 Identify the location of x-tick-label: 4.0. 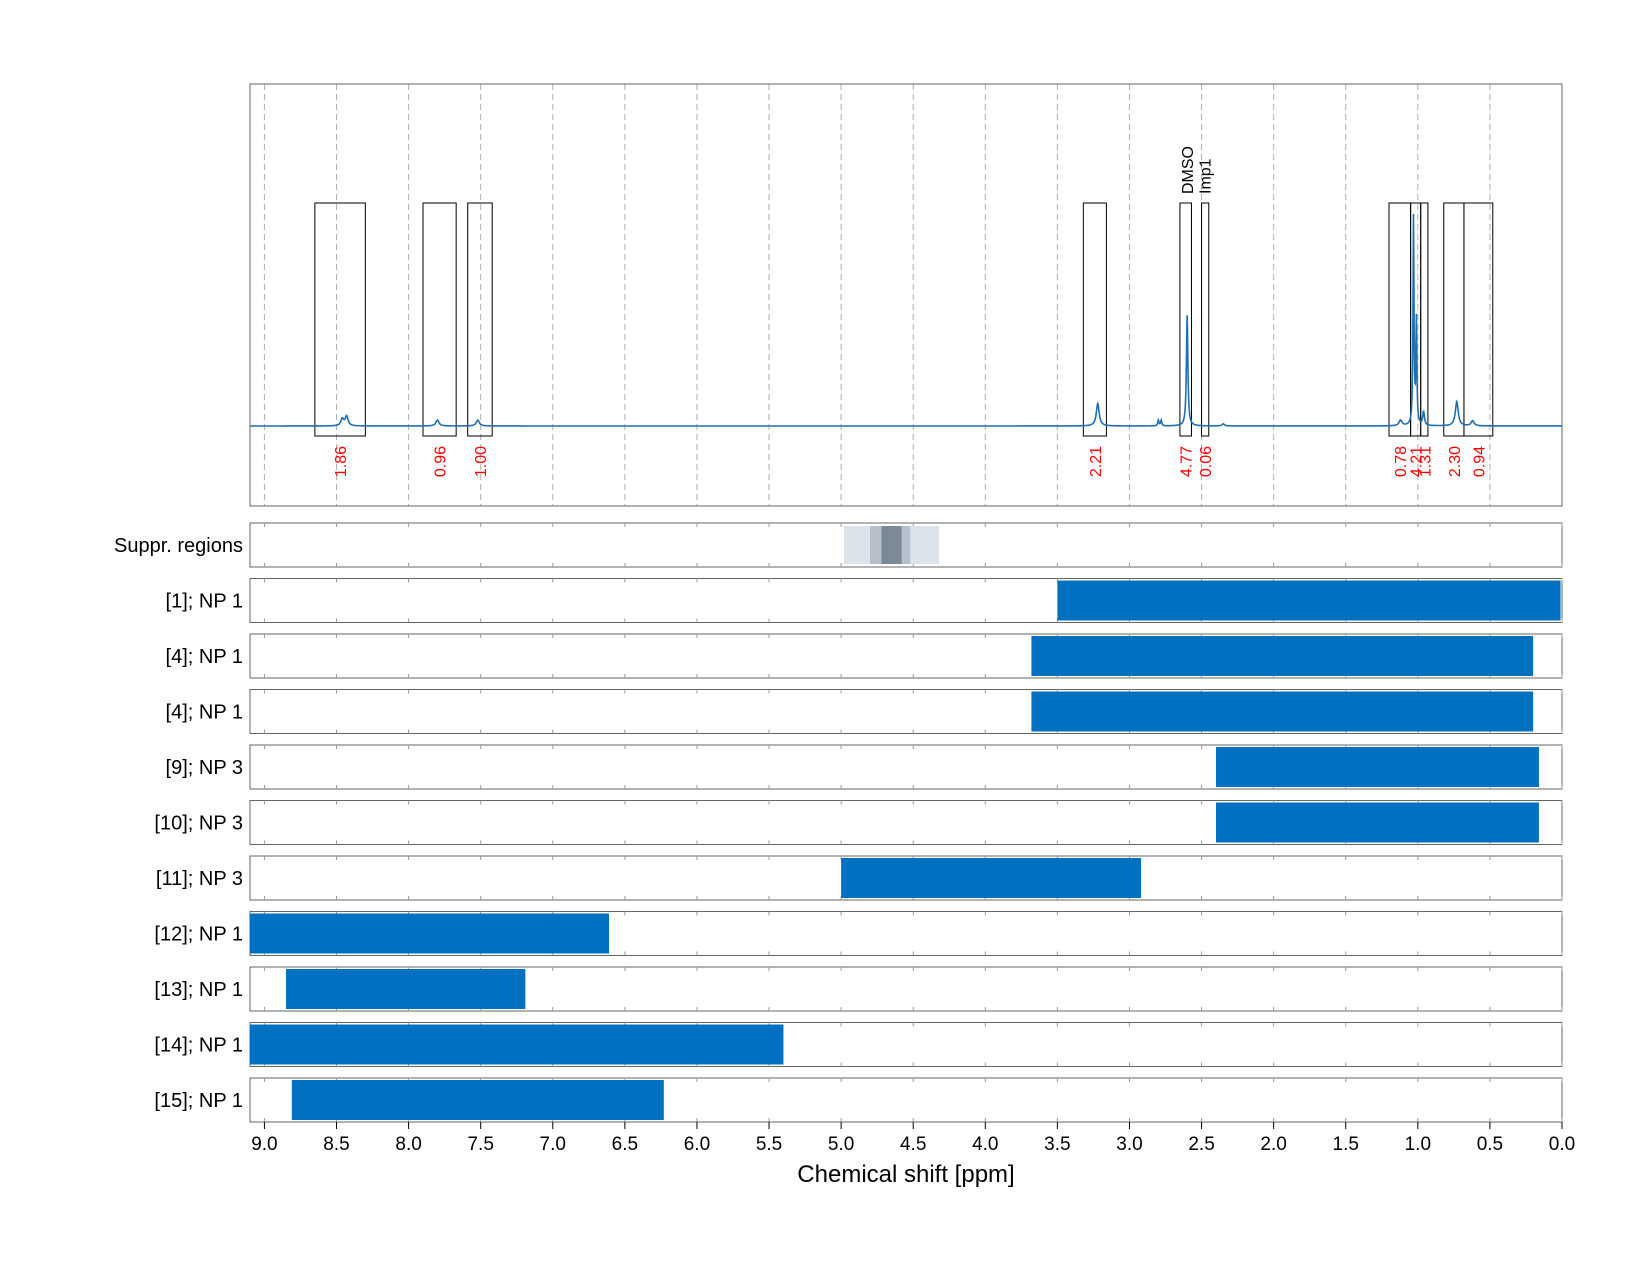
(985, 1144).